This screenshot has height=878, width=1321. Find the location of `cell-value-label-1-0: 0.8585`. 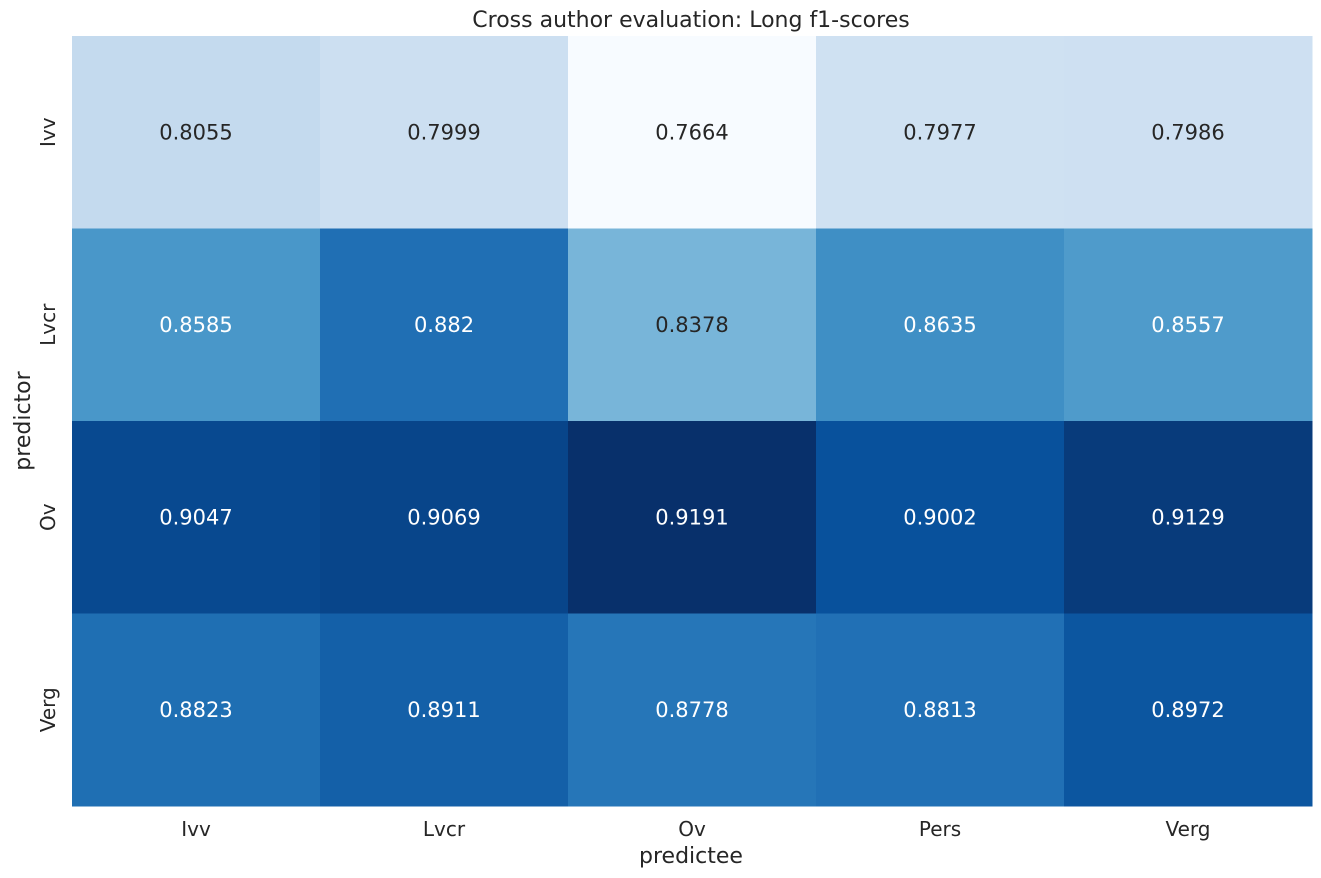

cell-value-label-1-0: 0.8585 is located at coordinates (195, 325).